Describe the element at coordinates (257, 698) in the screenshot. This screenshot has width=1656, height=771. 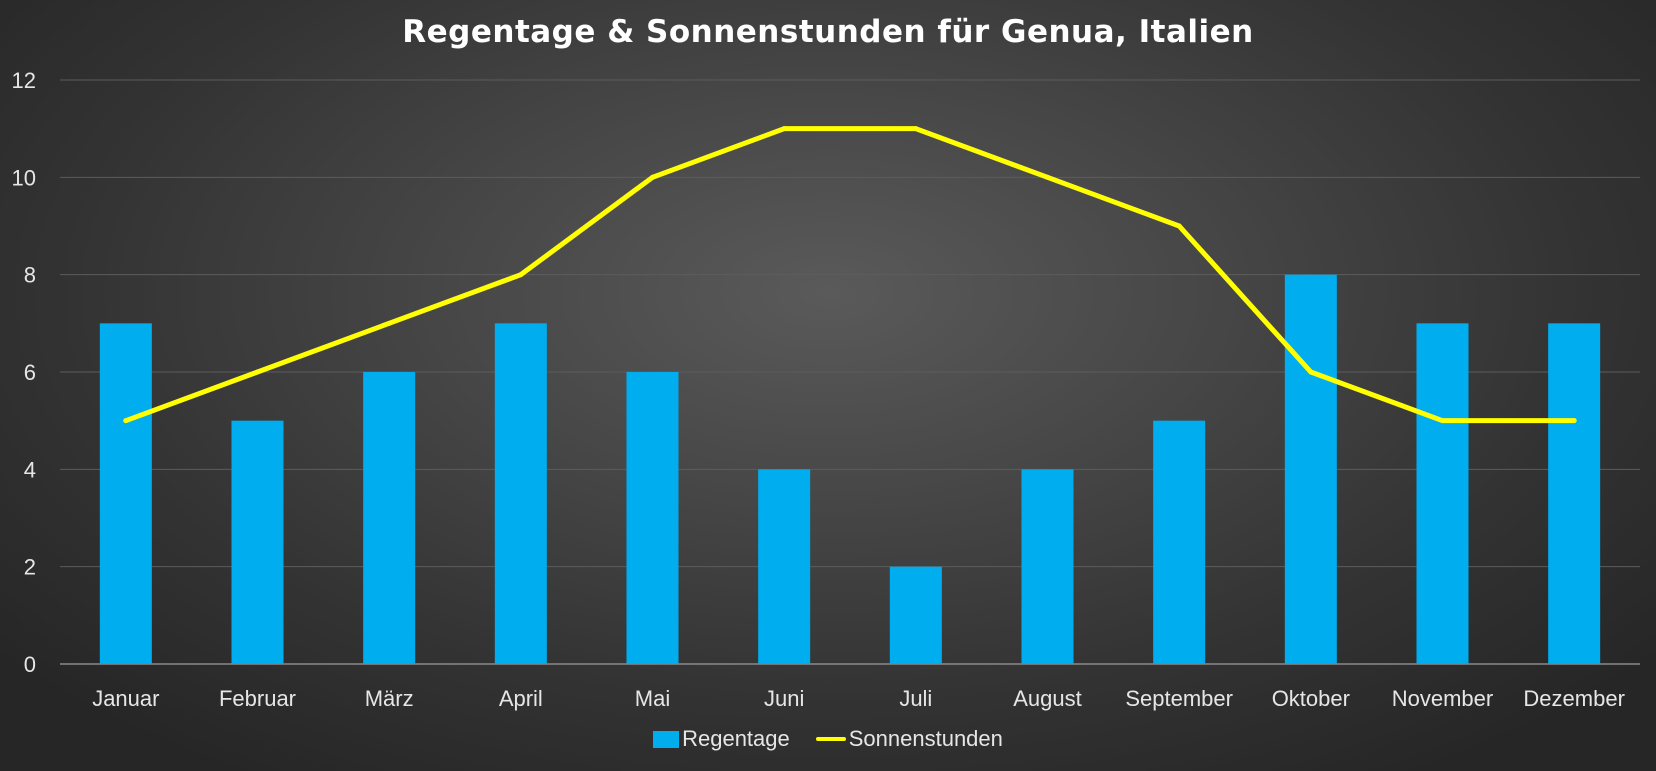
I see `x-tick-label: Februar` at that location.